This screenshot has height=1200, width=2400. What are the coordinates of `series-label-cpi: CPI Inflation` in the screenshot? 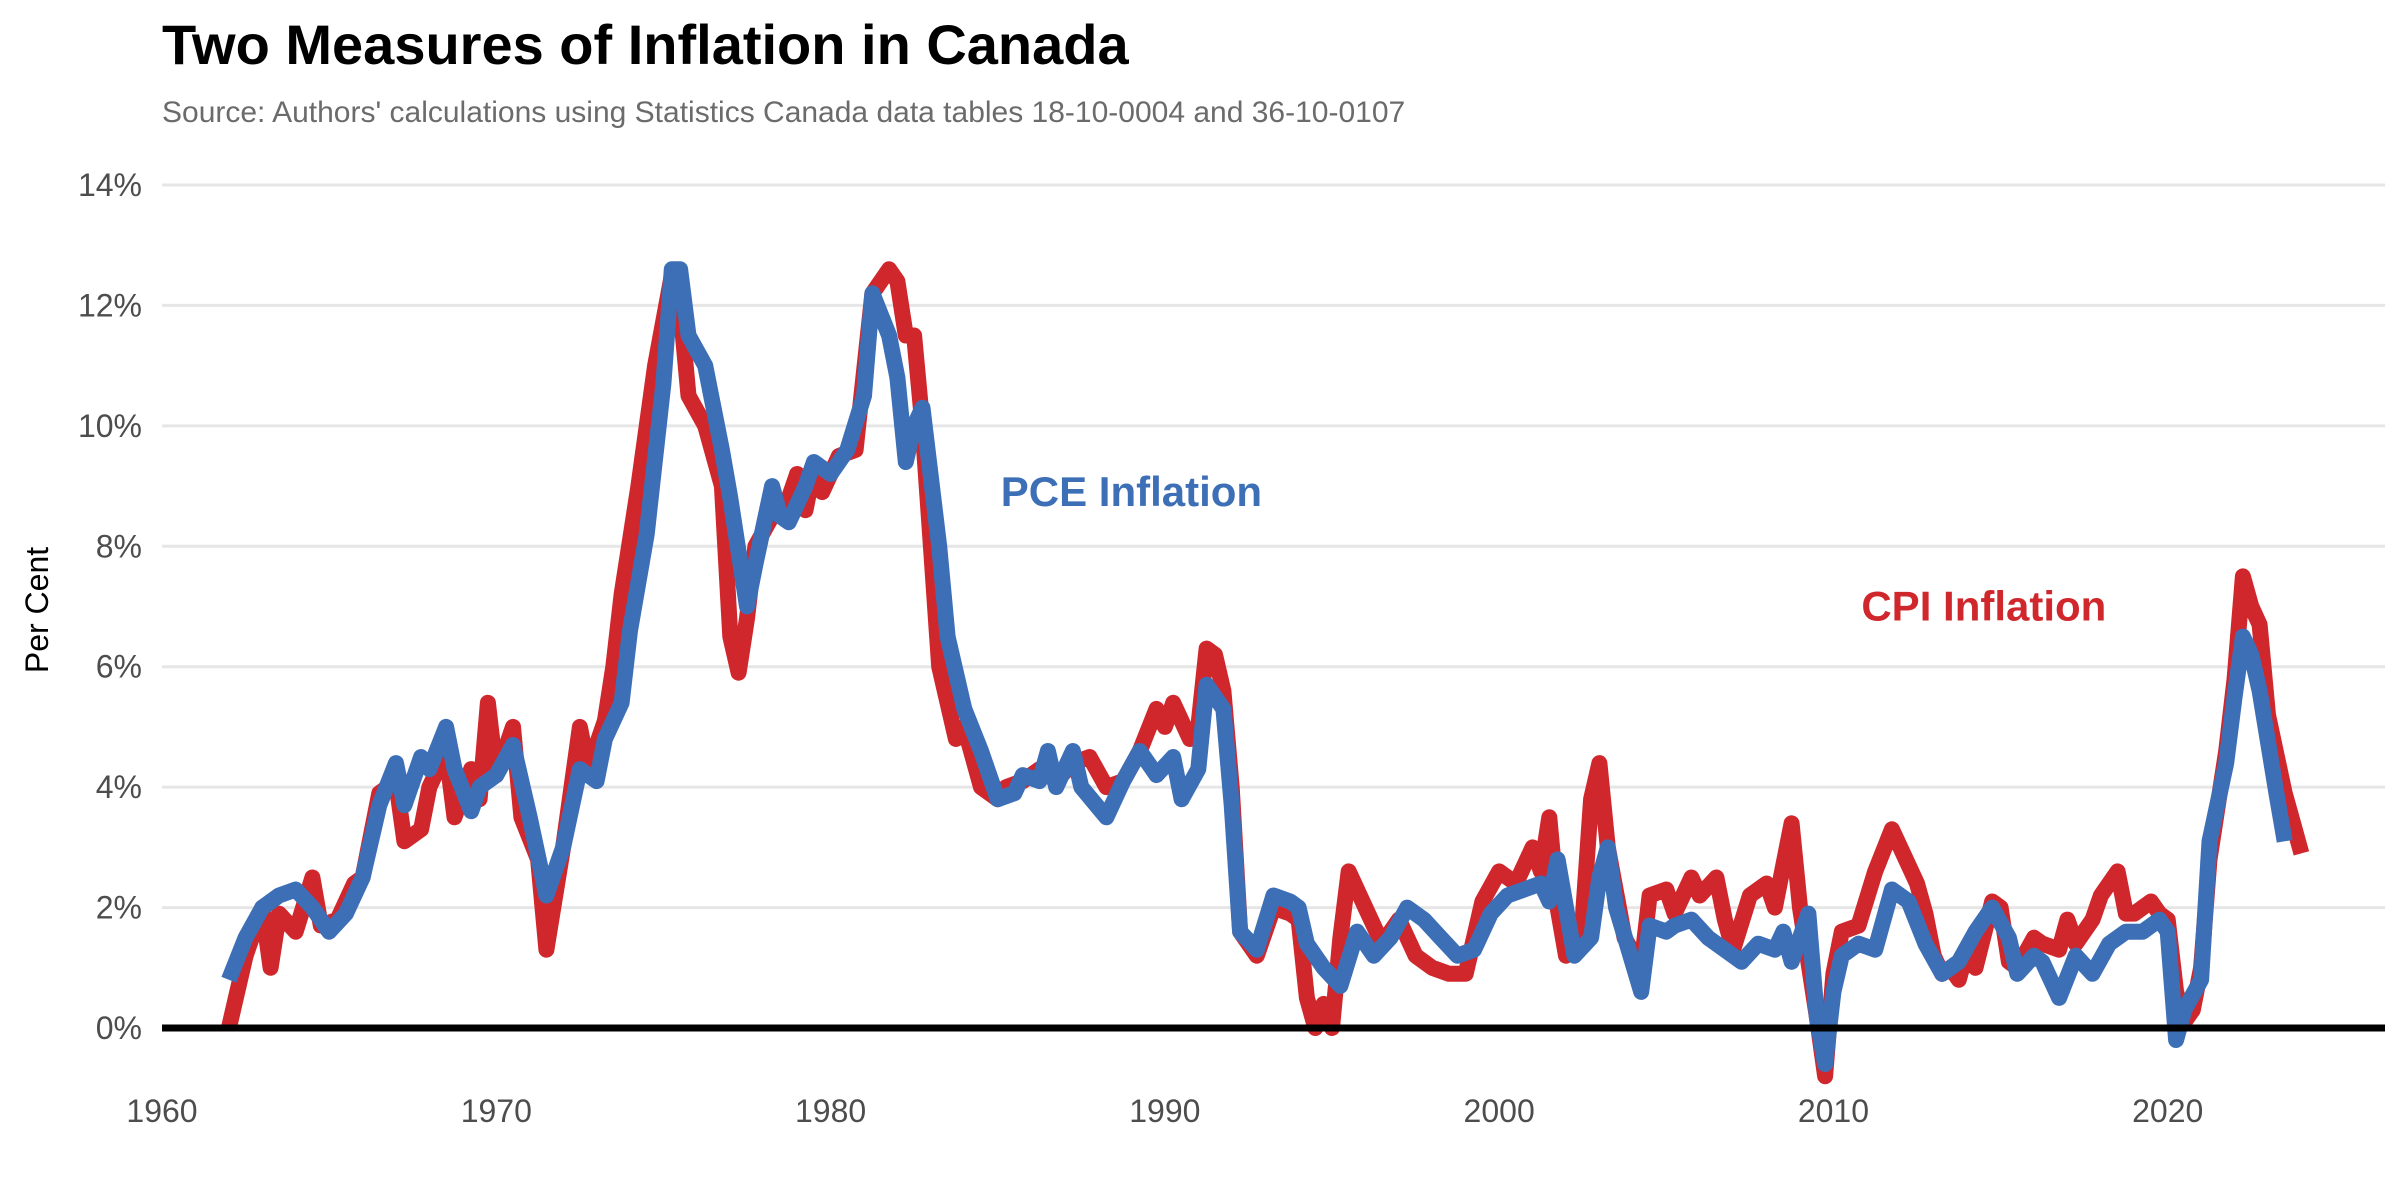 It's located at (1983, 606).